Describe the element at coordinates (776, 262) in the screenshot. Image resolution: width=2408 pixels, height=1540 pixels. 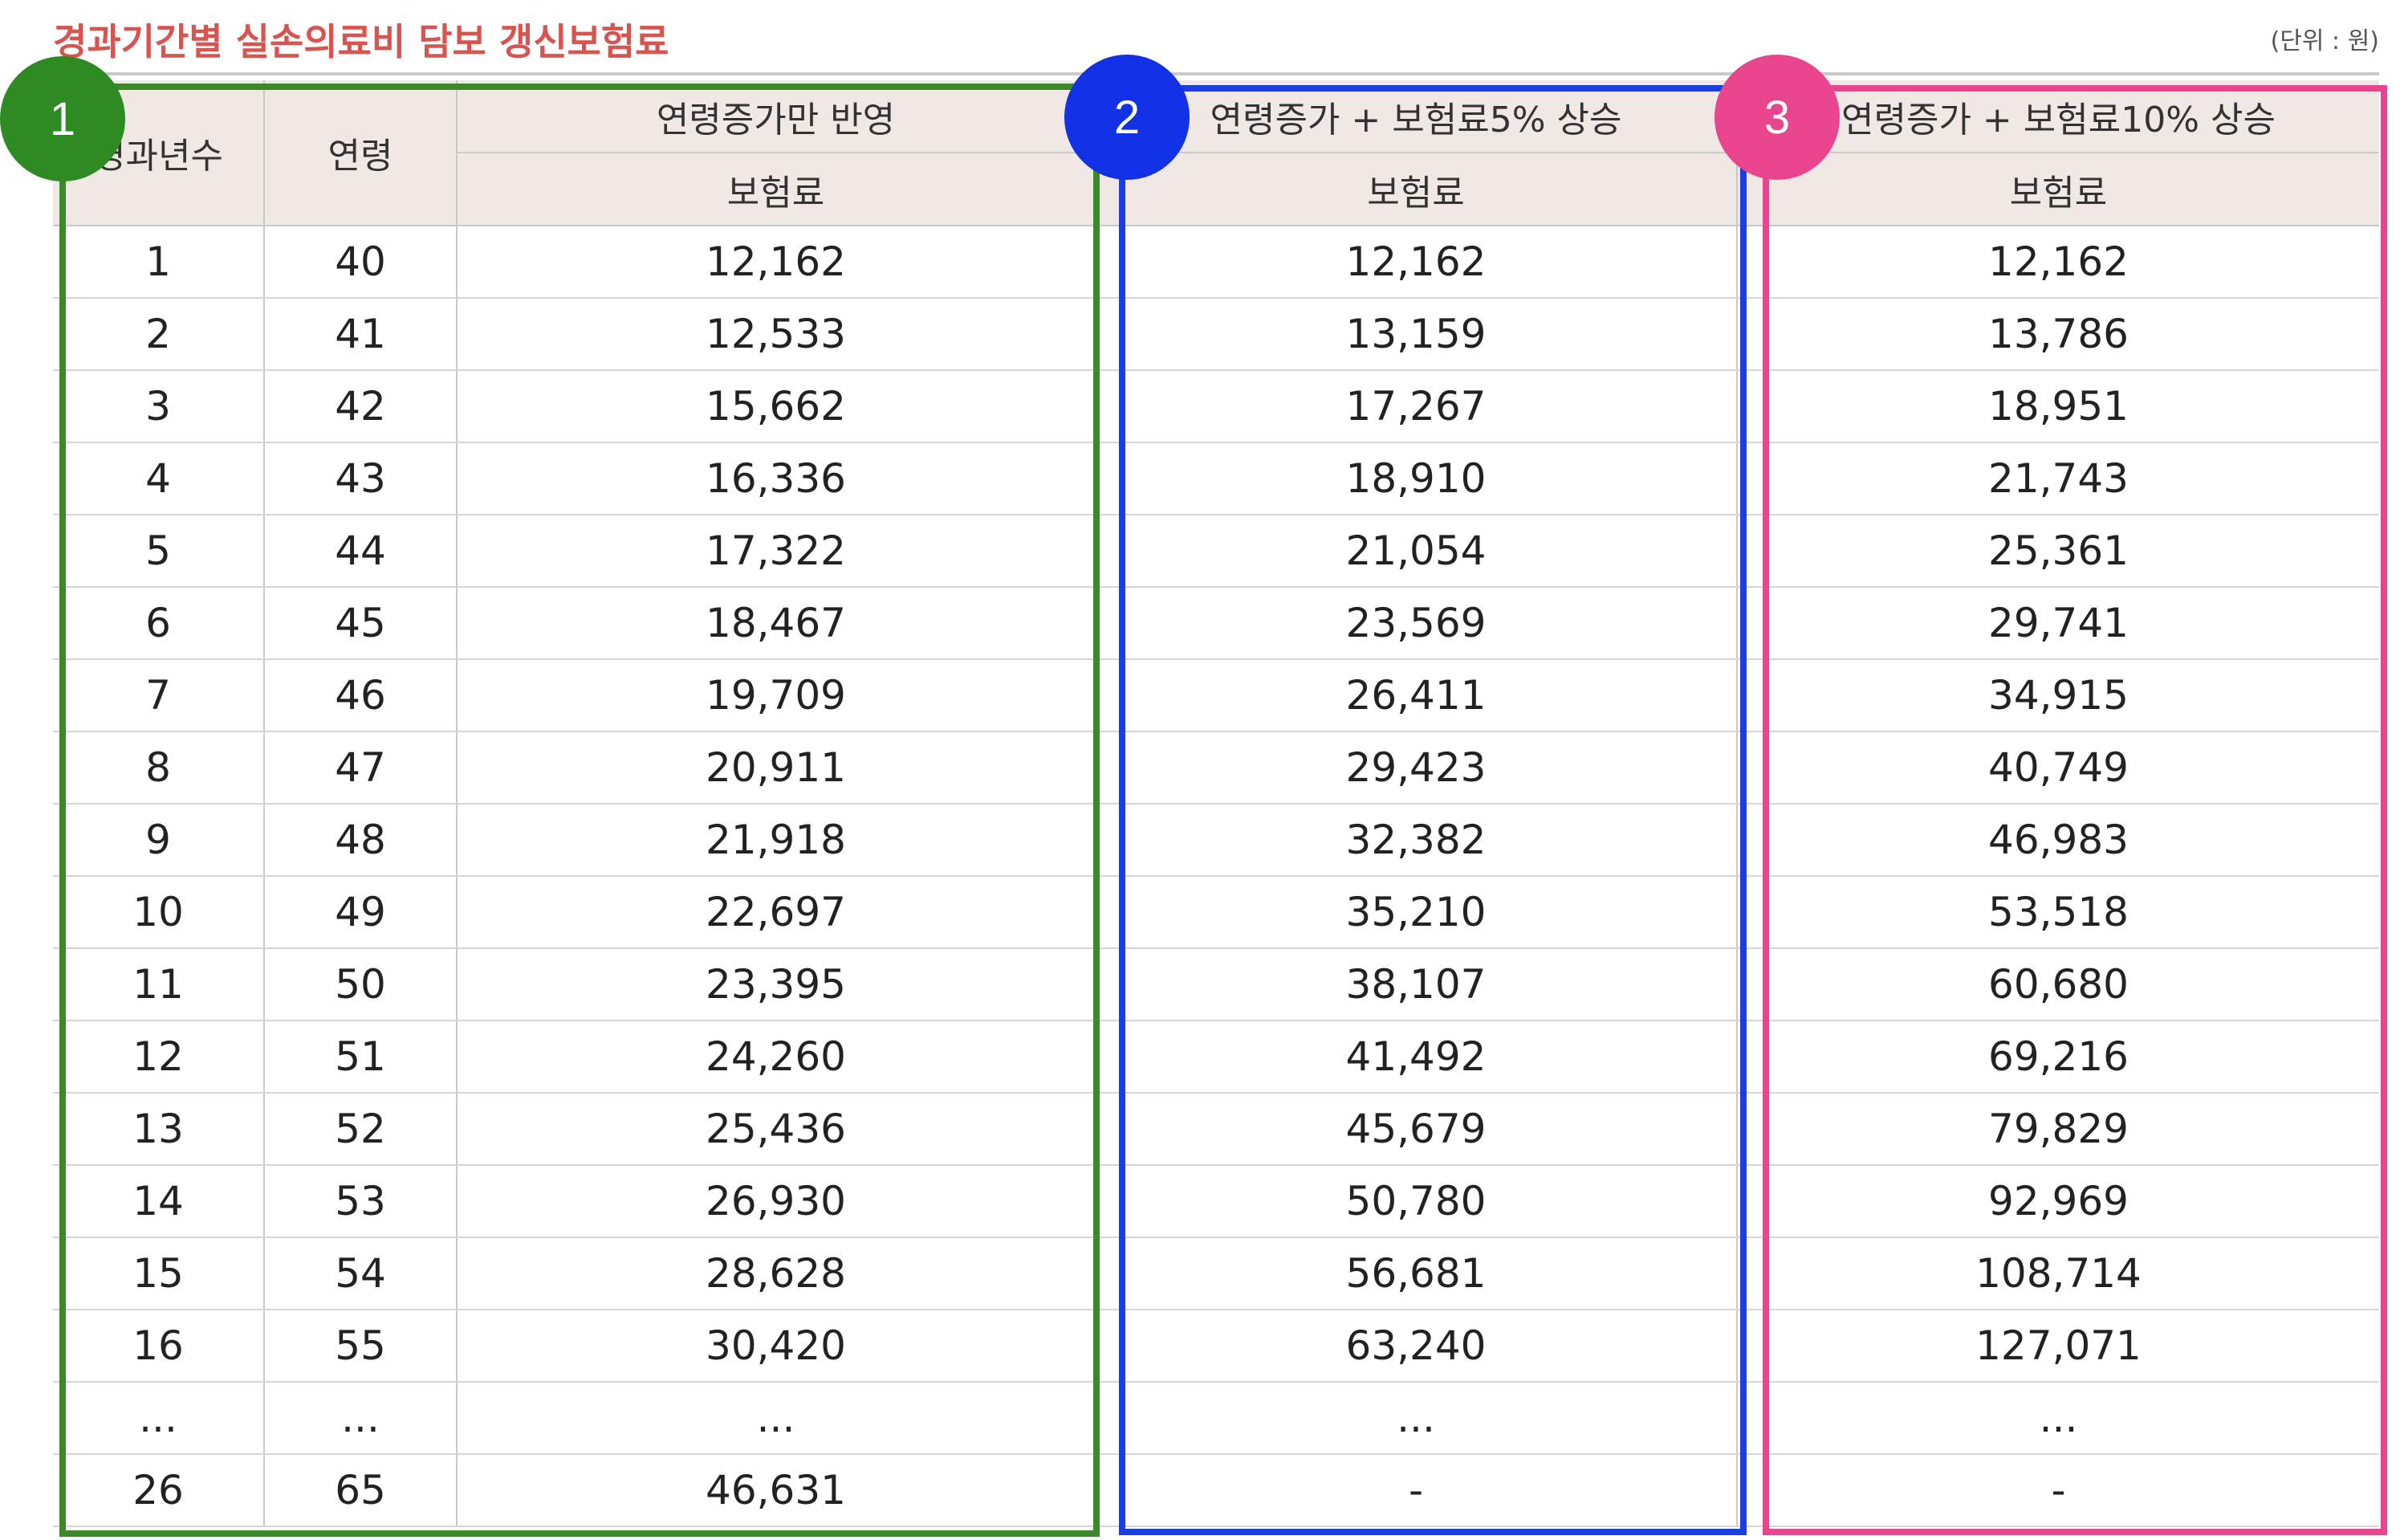
I see `cell-premium-age-only: 12,162` at that location.